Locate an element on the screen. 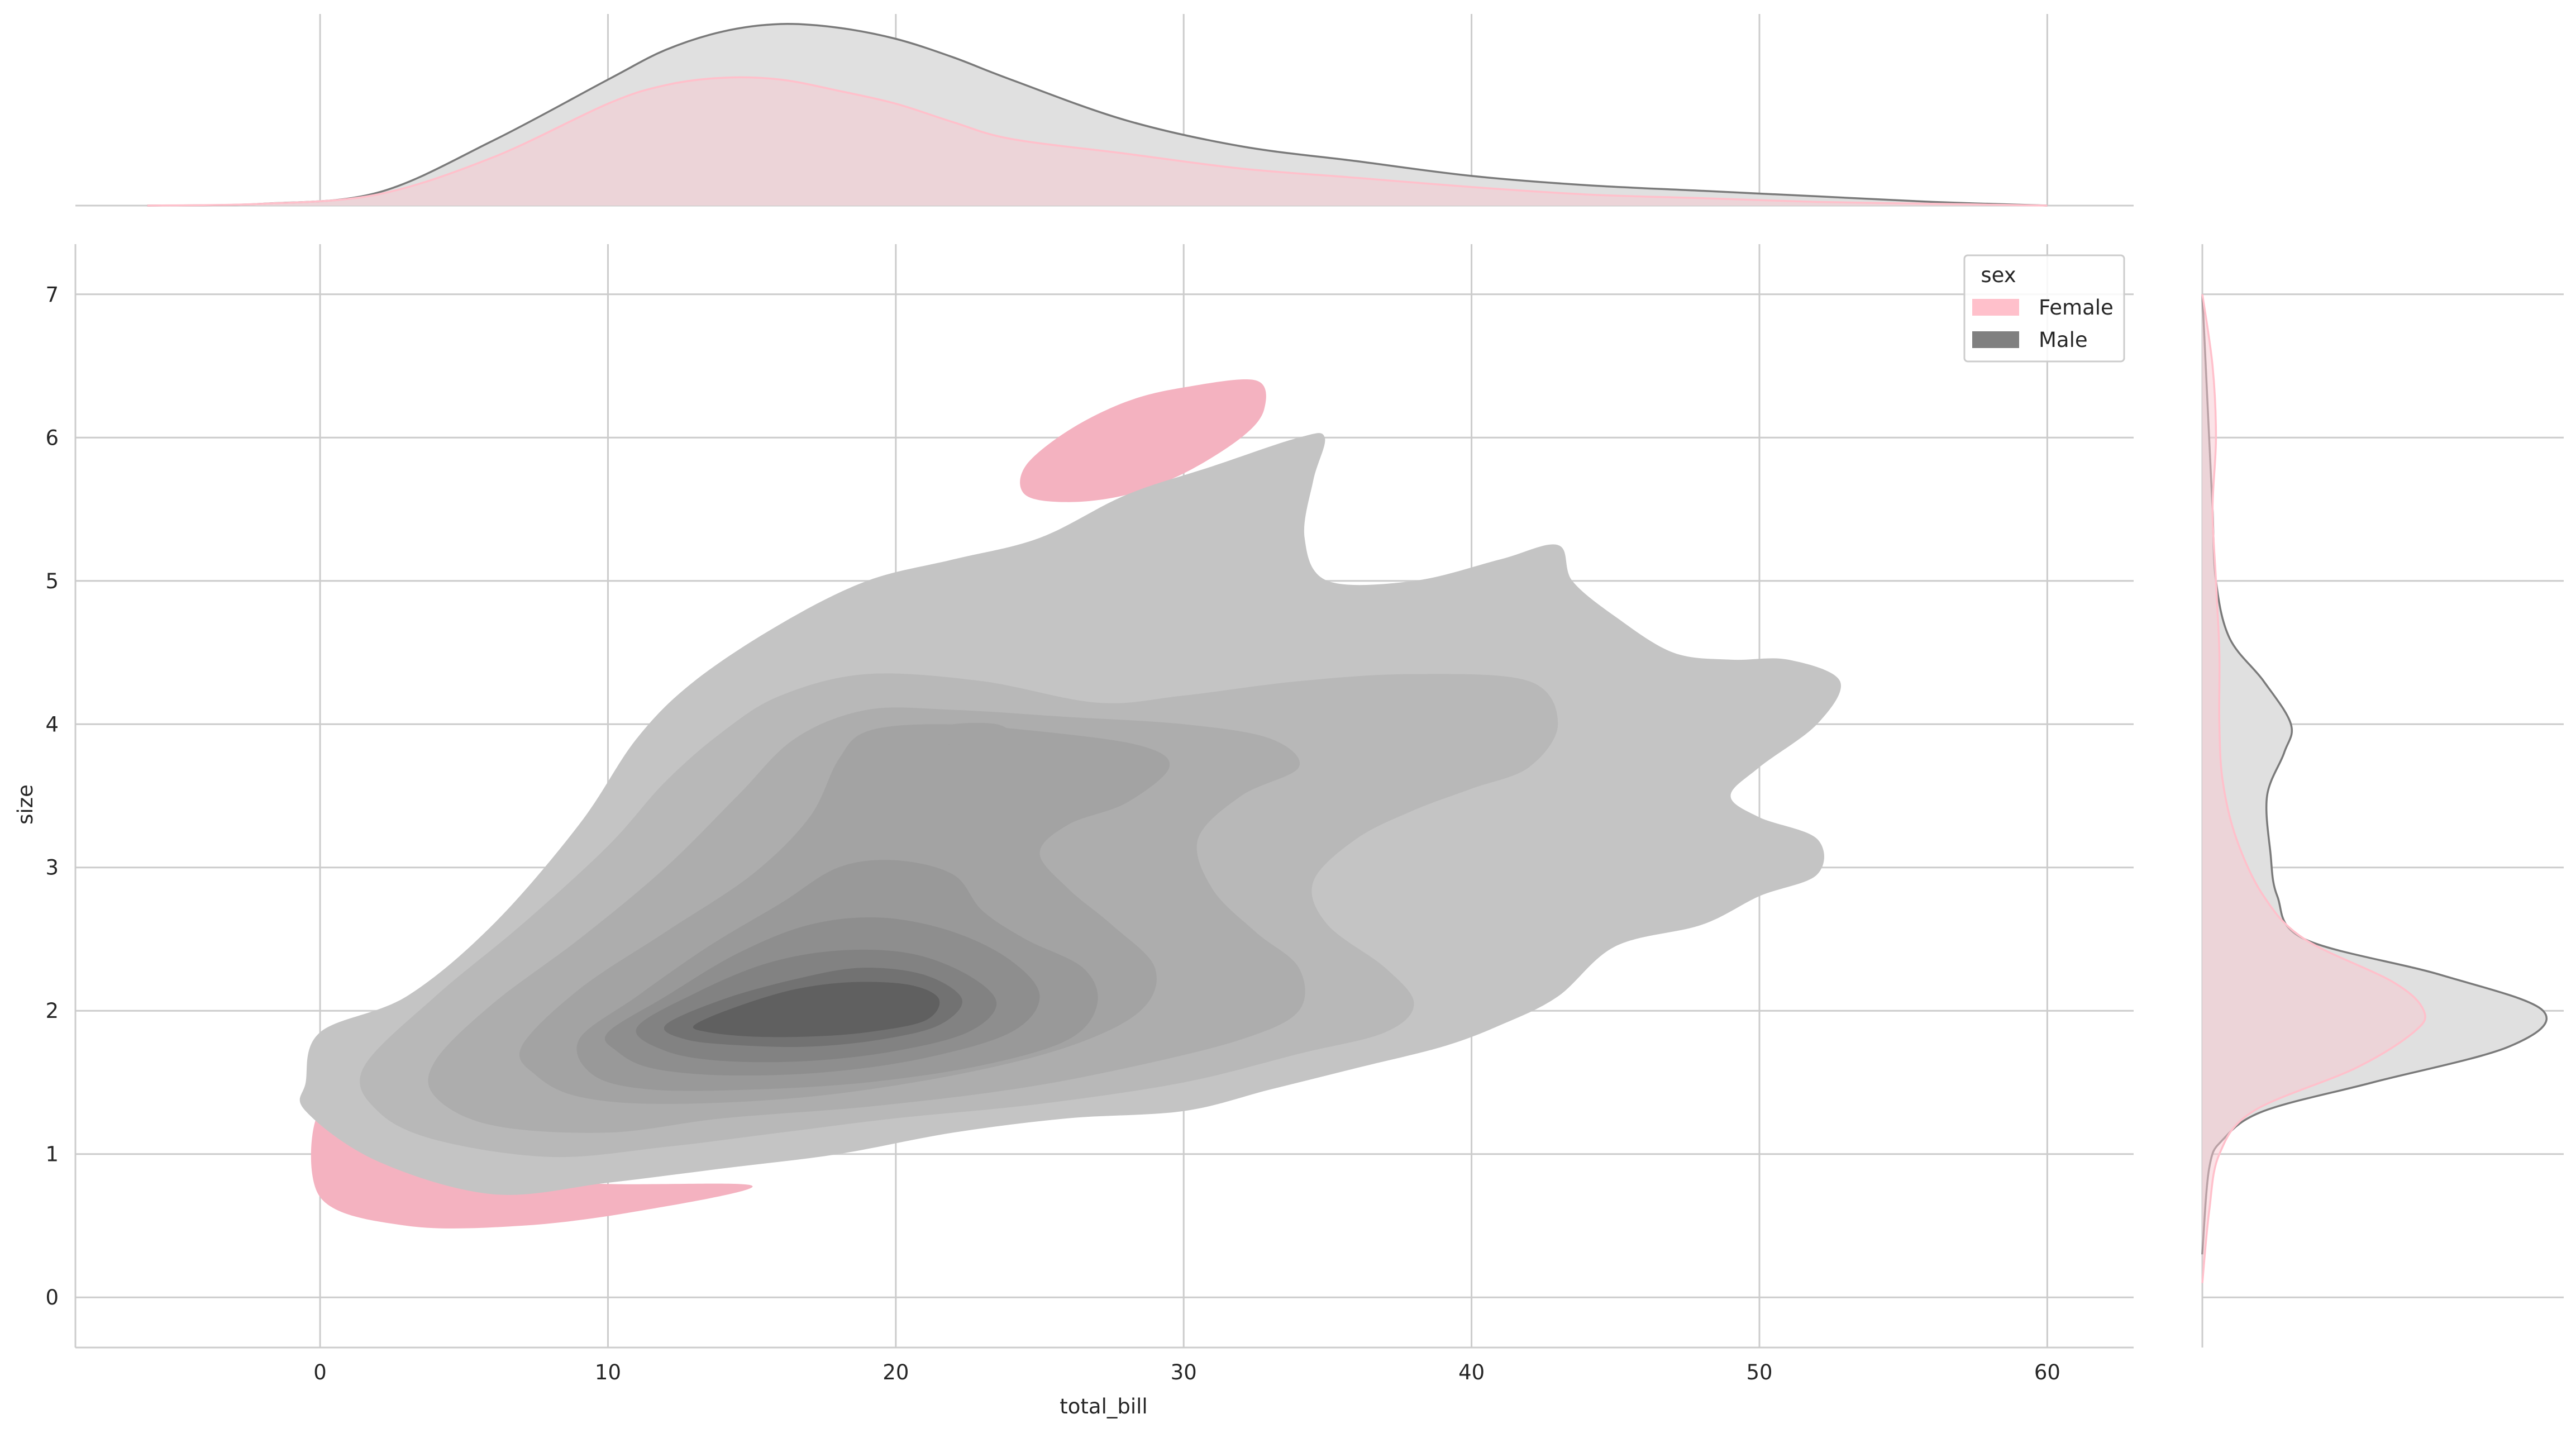  y-tick-label: 2 is located at coordinates (52, 1011).